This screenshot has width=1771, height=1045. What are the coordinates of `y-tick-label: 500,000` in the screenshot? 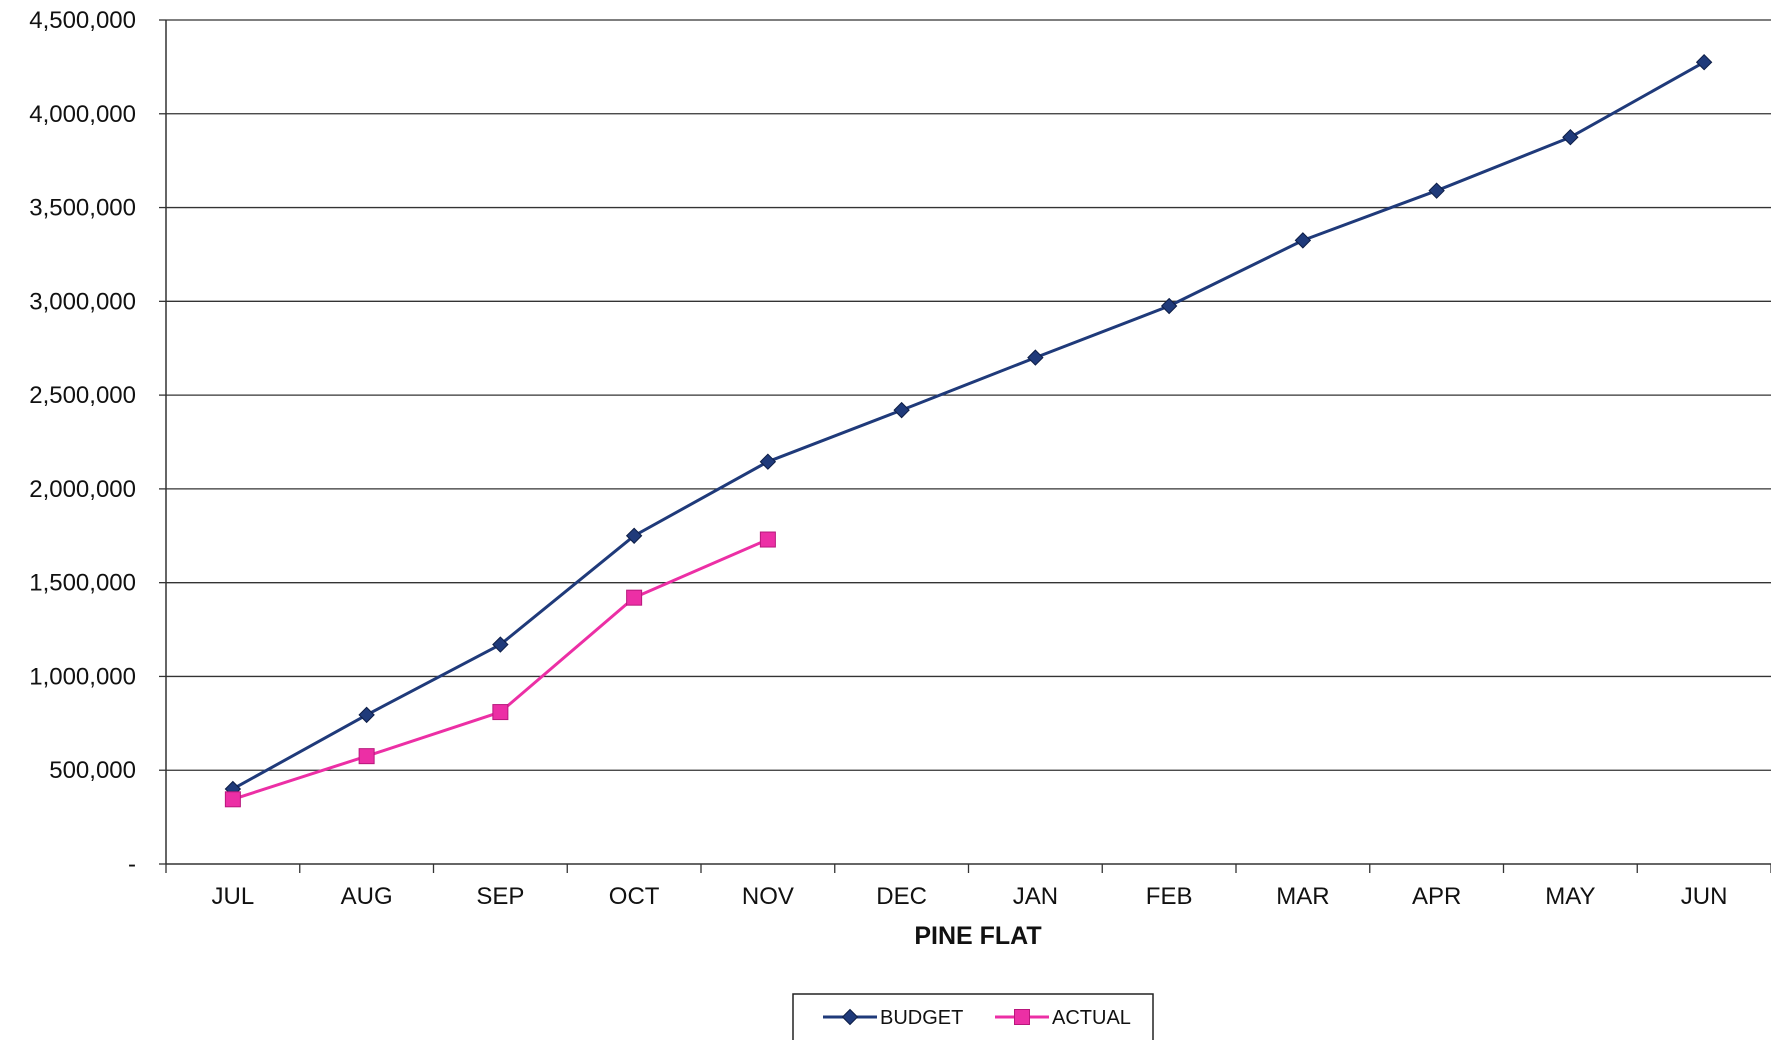 It's located at (92, 770).